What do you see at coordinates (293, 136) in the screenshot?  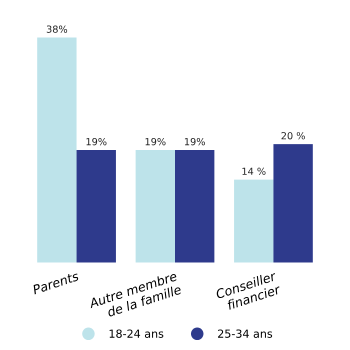 I see `data-label: 20 %` at bounding box center [293, 136].